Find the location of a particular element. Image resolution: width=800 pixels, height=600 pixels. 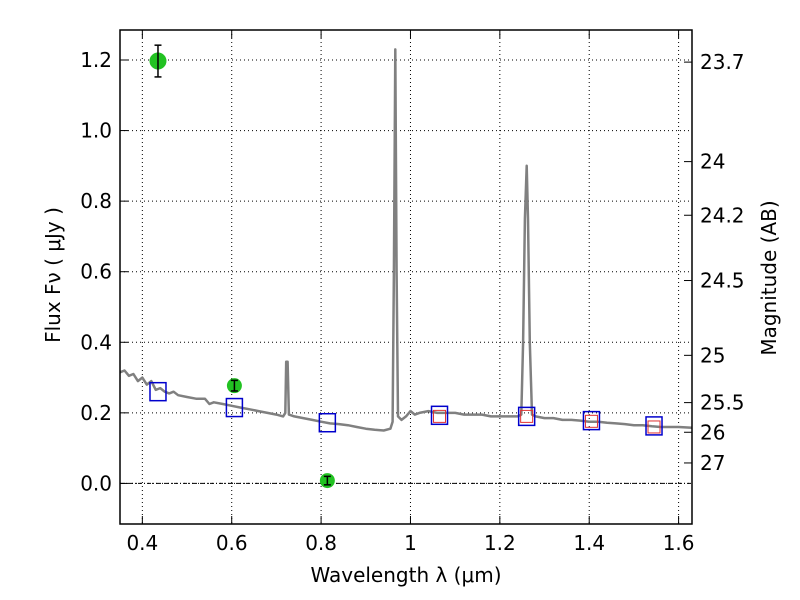

right-tick-label: 26 is located at coordinates (712, 432).